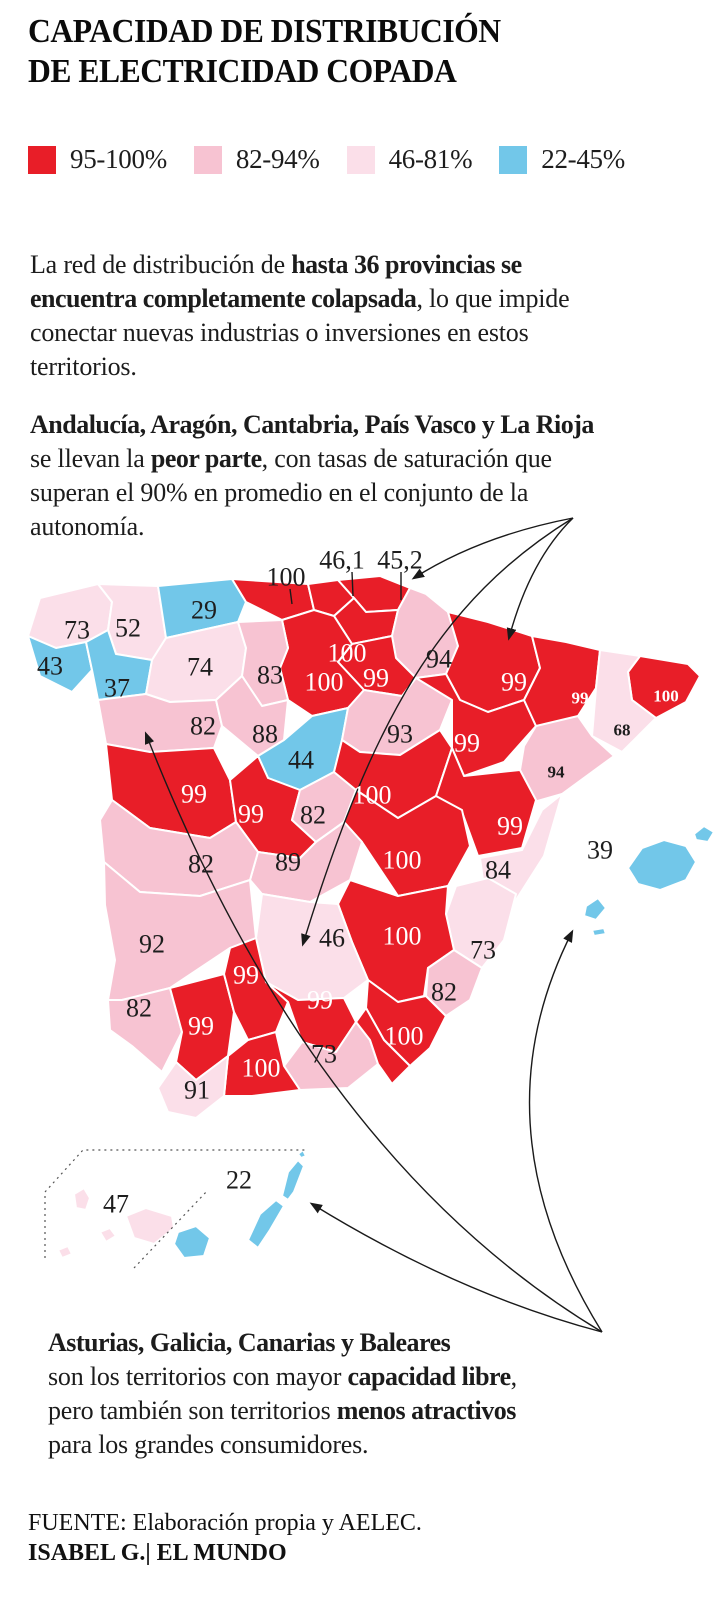  Describe the element at coordinates (600, 850) in the screenshot. I see `province-value-label: 39` at that location.